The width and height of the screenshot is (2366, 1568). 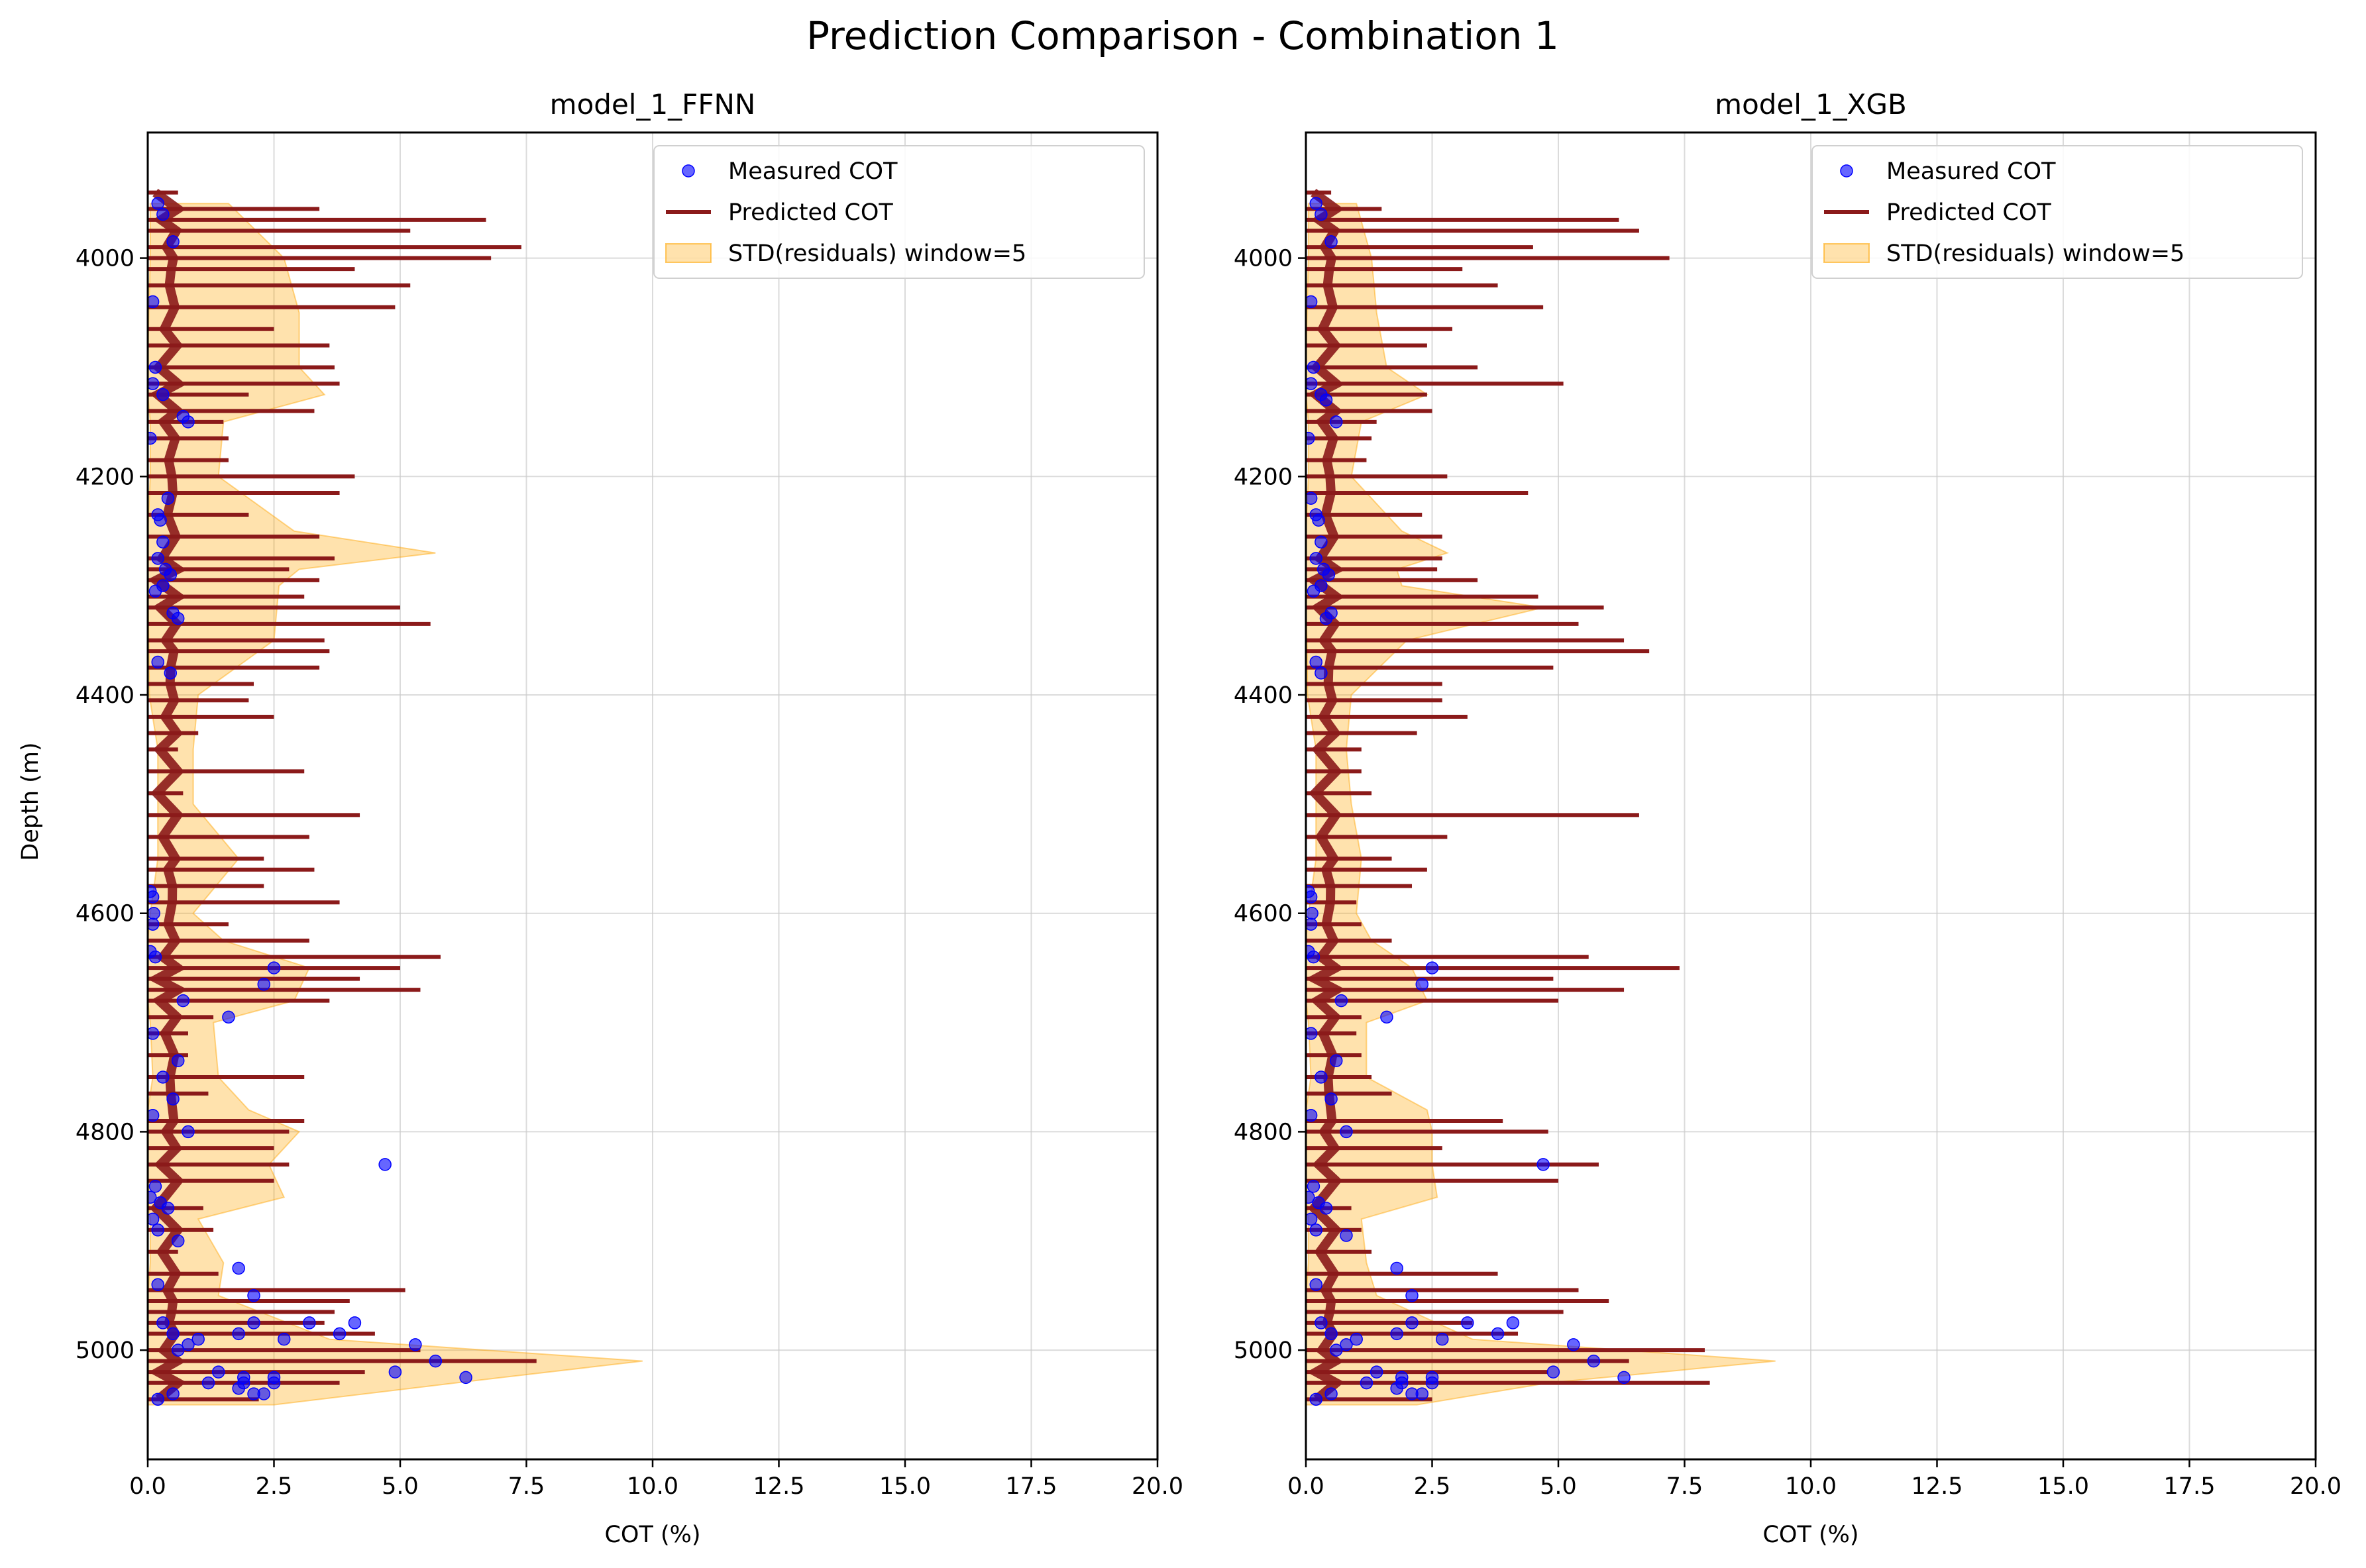 What do you see at coordinates (105, 1132) in the screenshot?
I see `y-tick-label: 4800` at bounding box center [105, 1132].